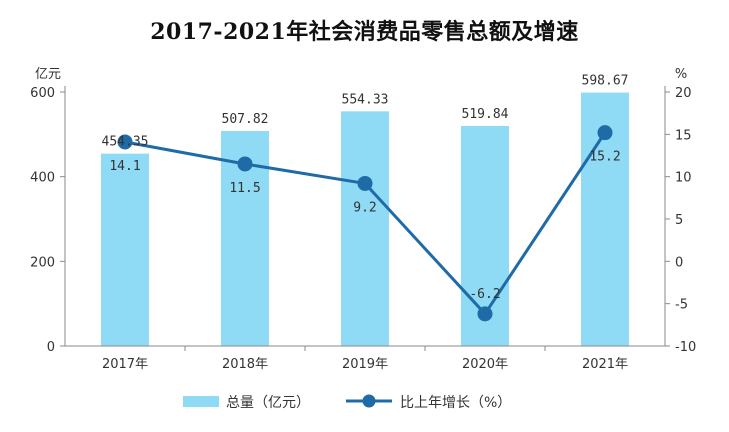 The width and height of the screenshot is (729, 432). Describe the element at coordinates (48, 74) in the screenshot. I see `y-left-unit-label: 亿元` at that location.